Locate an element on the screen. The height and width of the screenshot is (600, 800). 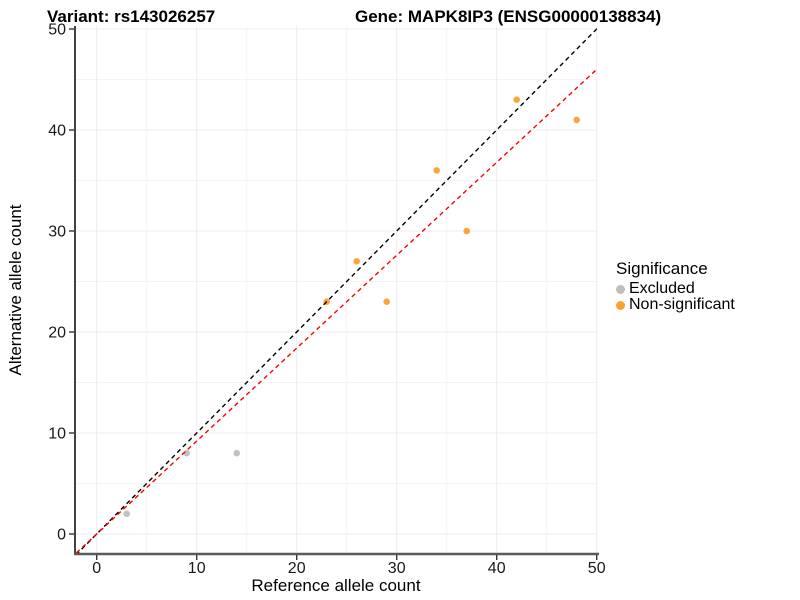
legend-title: Significance is located at coordinates (662, 268).